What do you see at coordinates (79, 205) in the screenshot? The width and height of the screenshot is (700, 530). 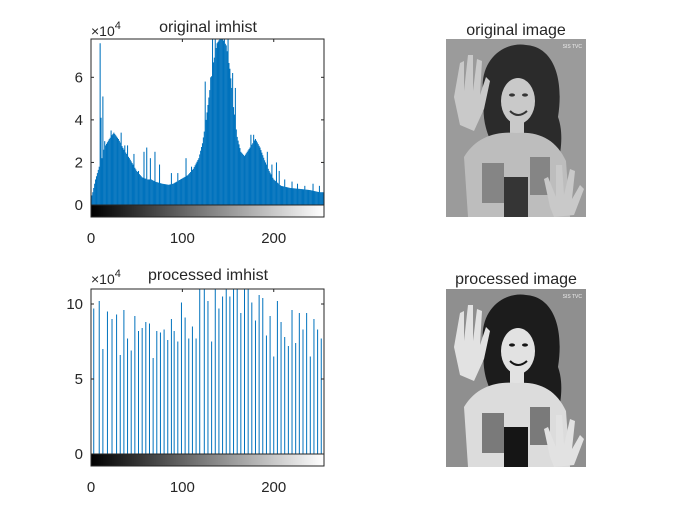 I see `original-y-tick-label: 0` at bounding box center [79, 205].